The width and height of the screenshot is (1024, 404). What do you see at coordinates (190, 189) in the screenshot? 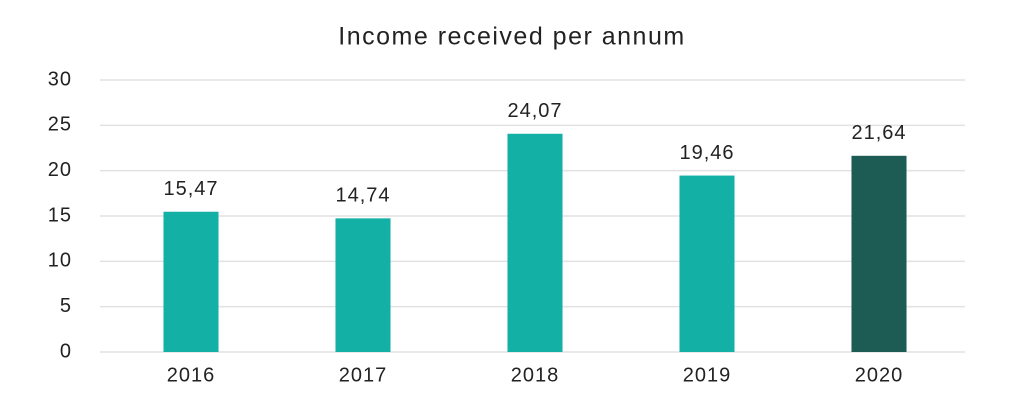
I see `data-label: 15,47` at bounding box center [190, 189].